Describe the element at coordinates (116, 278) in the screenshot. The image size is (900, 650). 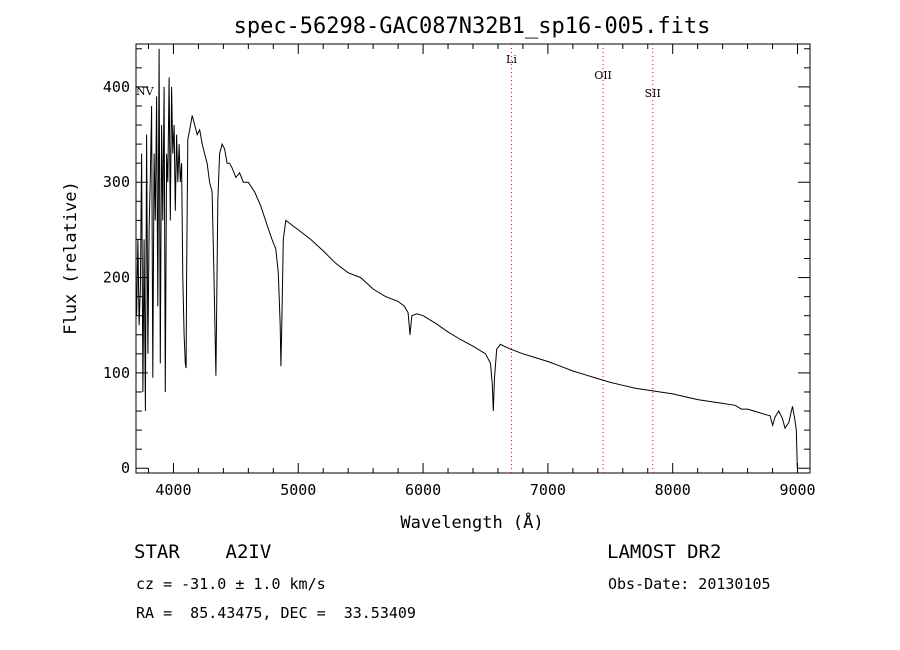
I see `y-tick-label: 200` at that location.